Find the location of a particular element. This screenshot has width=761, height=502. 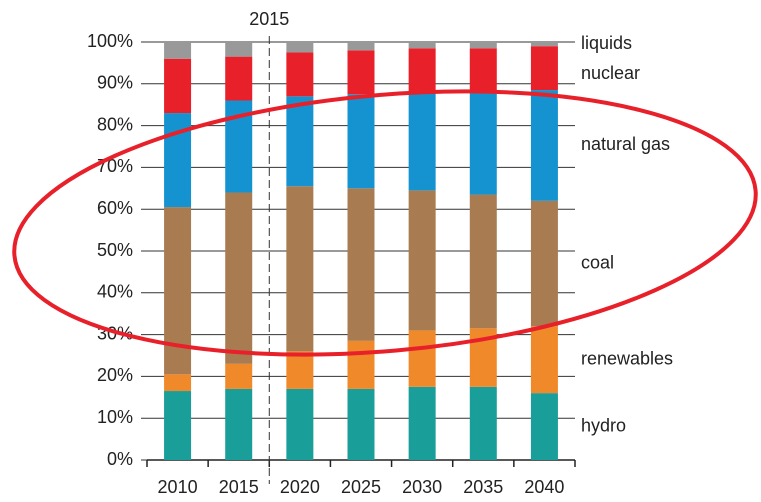

legend-label: hydro is located at coordinates (603, 425).